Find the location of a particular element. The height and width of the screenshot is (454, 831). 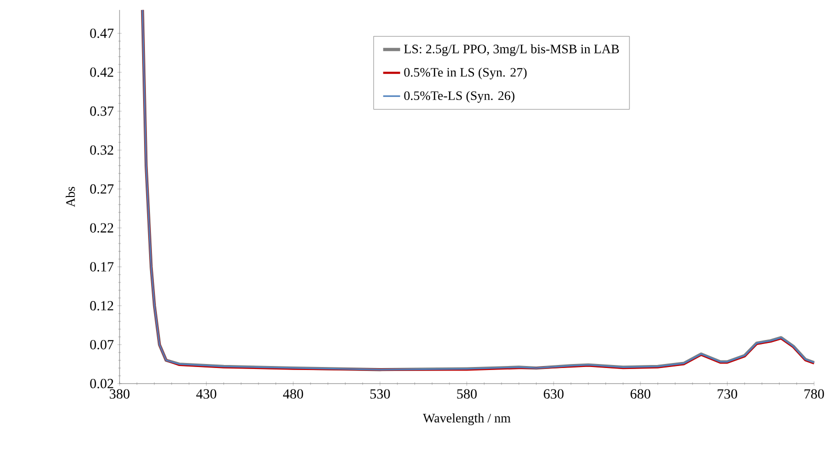

y-tick-label: 0.47 is located at coordinates (102, 33).